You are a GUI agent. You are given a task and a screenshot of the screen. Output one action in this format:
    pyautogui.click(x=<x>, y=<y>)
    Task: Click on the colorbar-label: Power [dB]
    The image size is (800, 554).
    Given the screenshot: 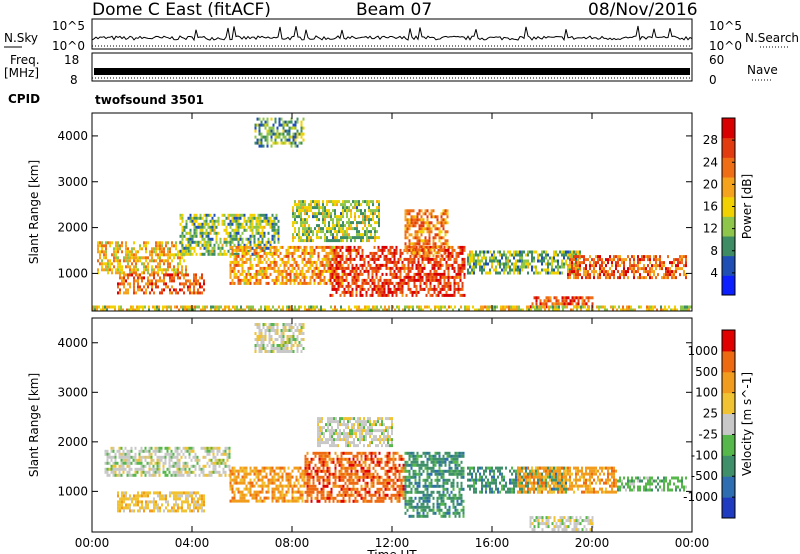 What is the action you would take?
    pyautogui.click(x=747, y=206)
    